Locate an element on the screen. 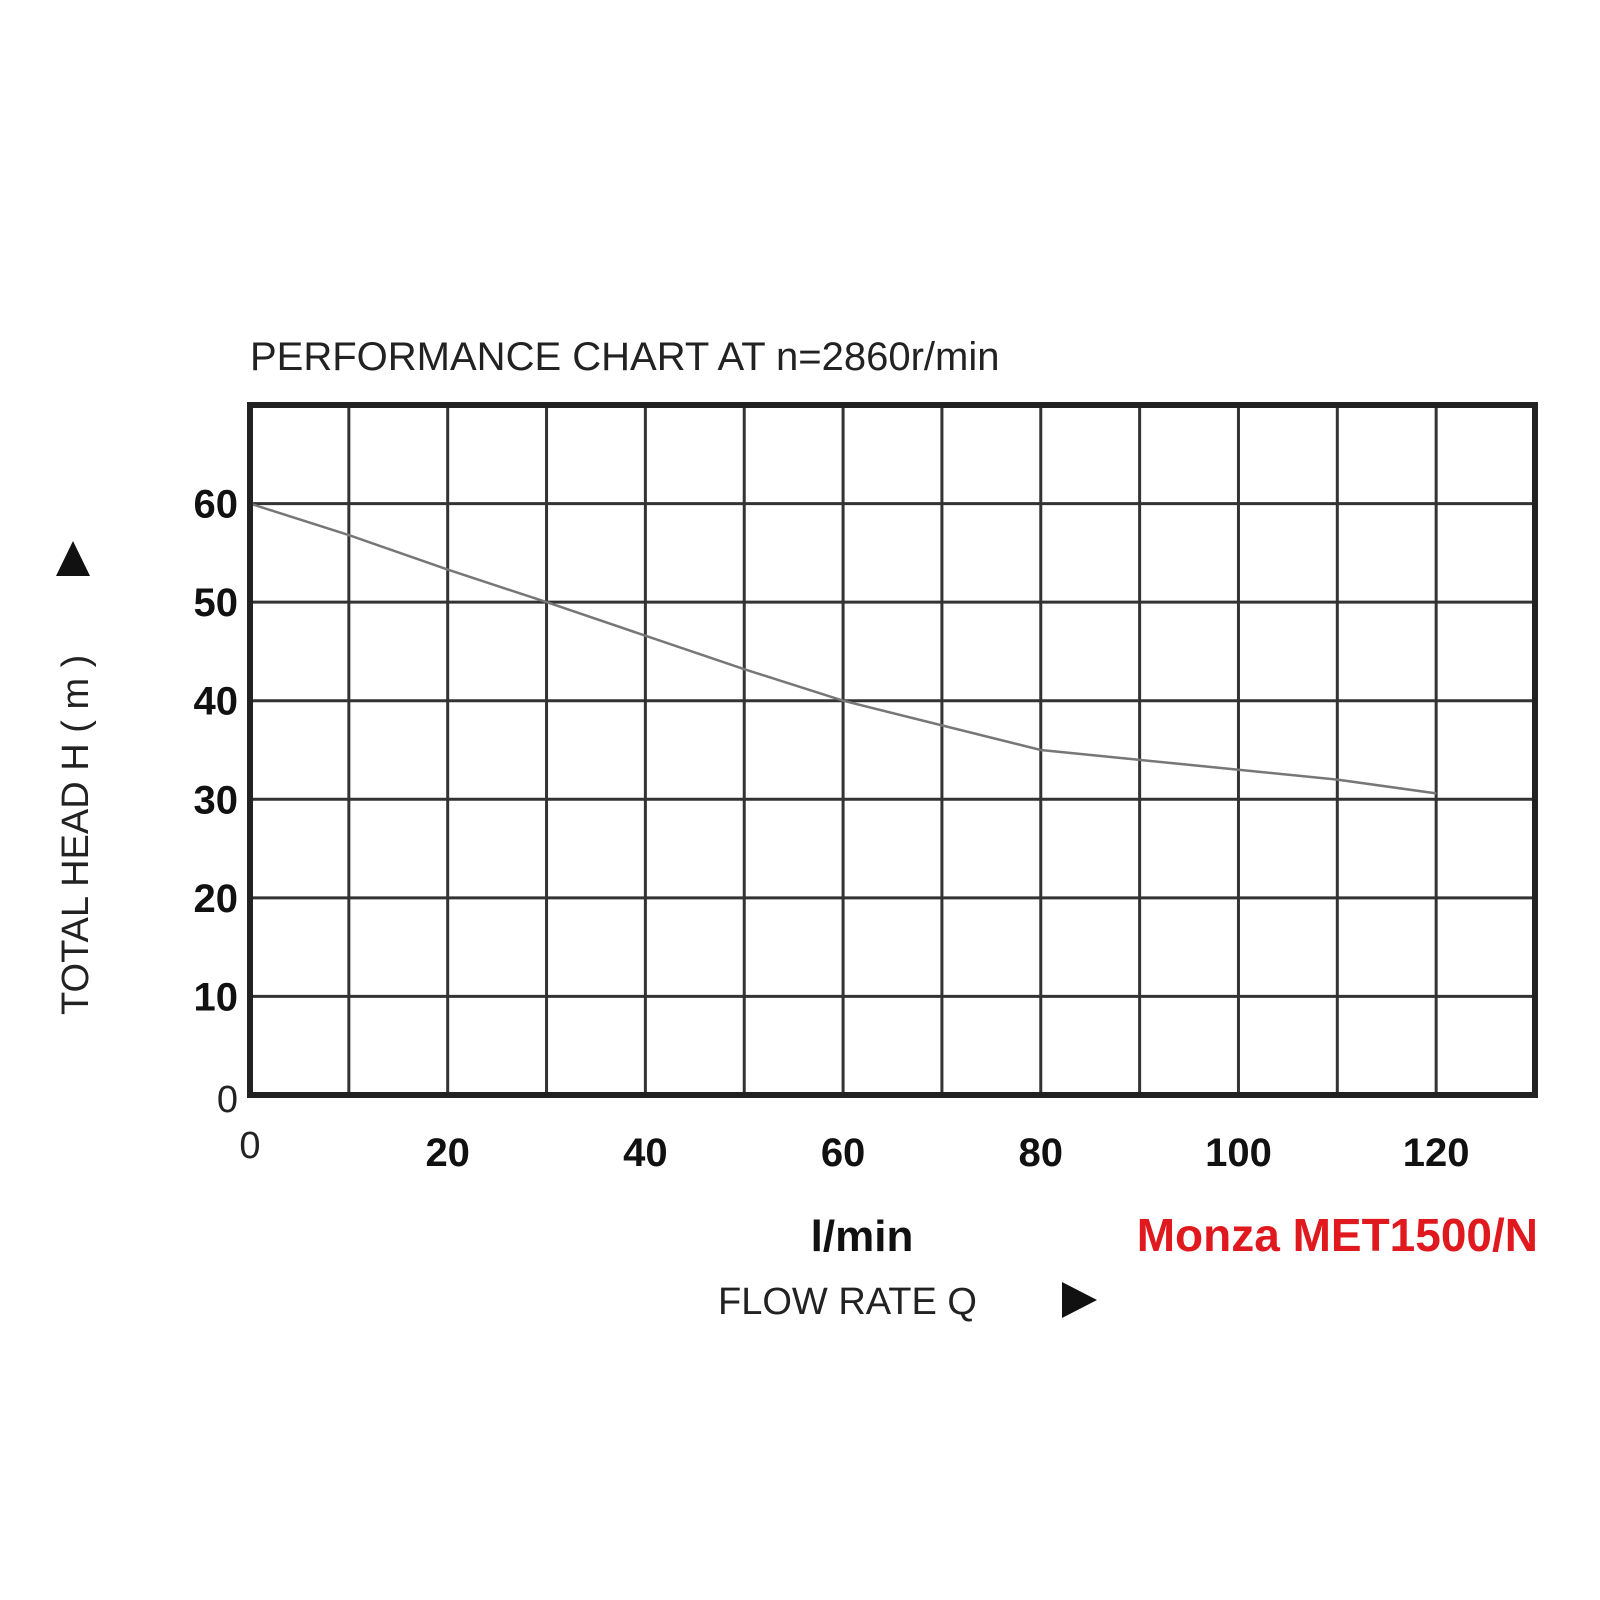 Image resolution: width=1600 pixels, height=1600 pixels. model-label: Monza MET1500/N is located at coordinates (1337, 1235).